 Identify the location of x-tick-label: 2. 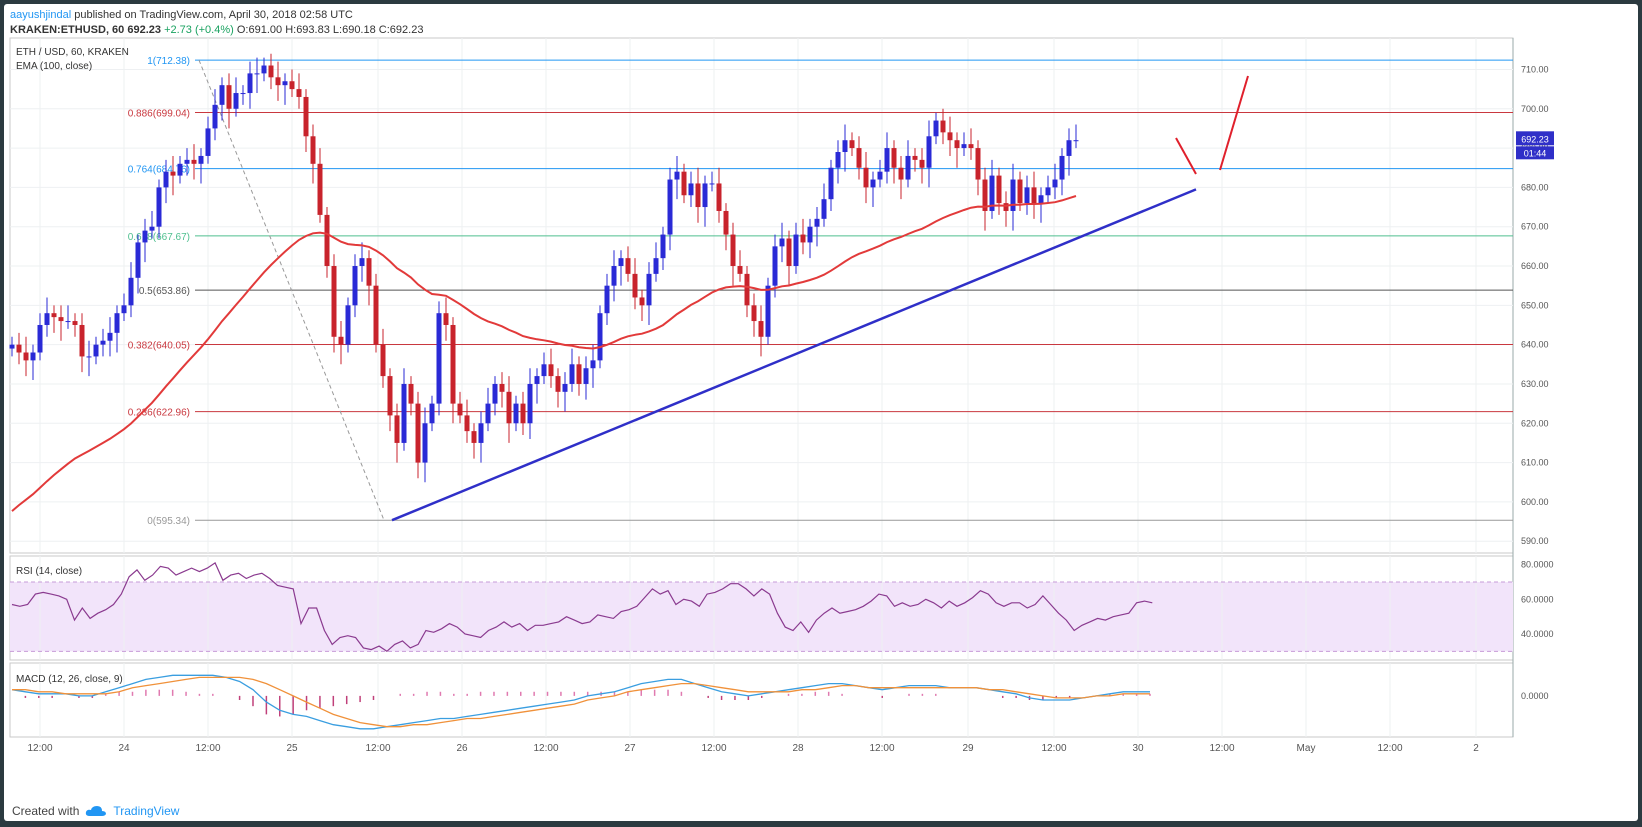
(1476, 748).